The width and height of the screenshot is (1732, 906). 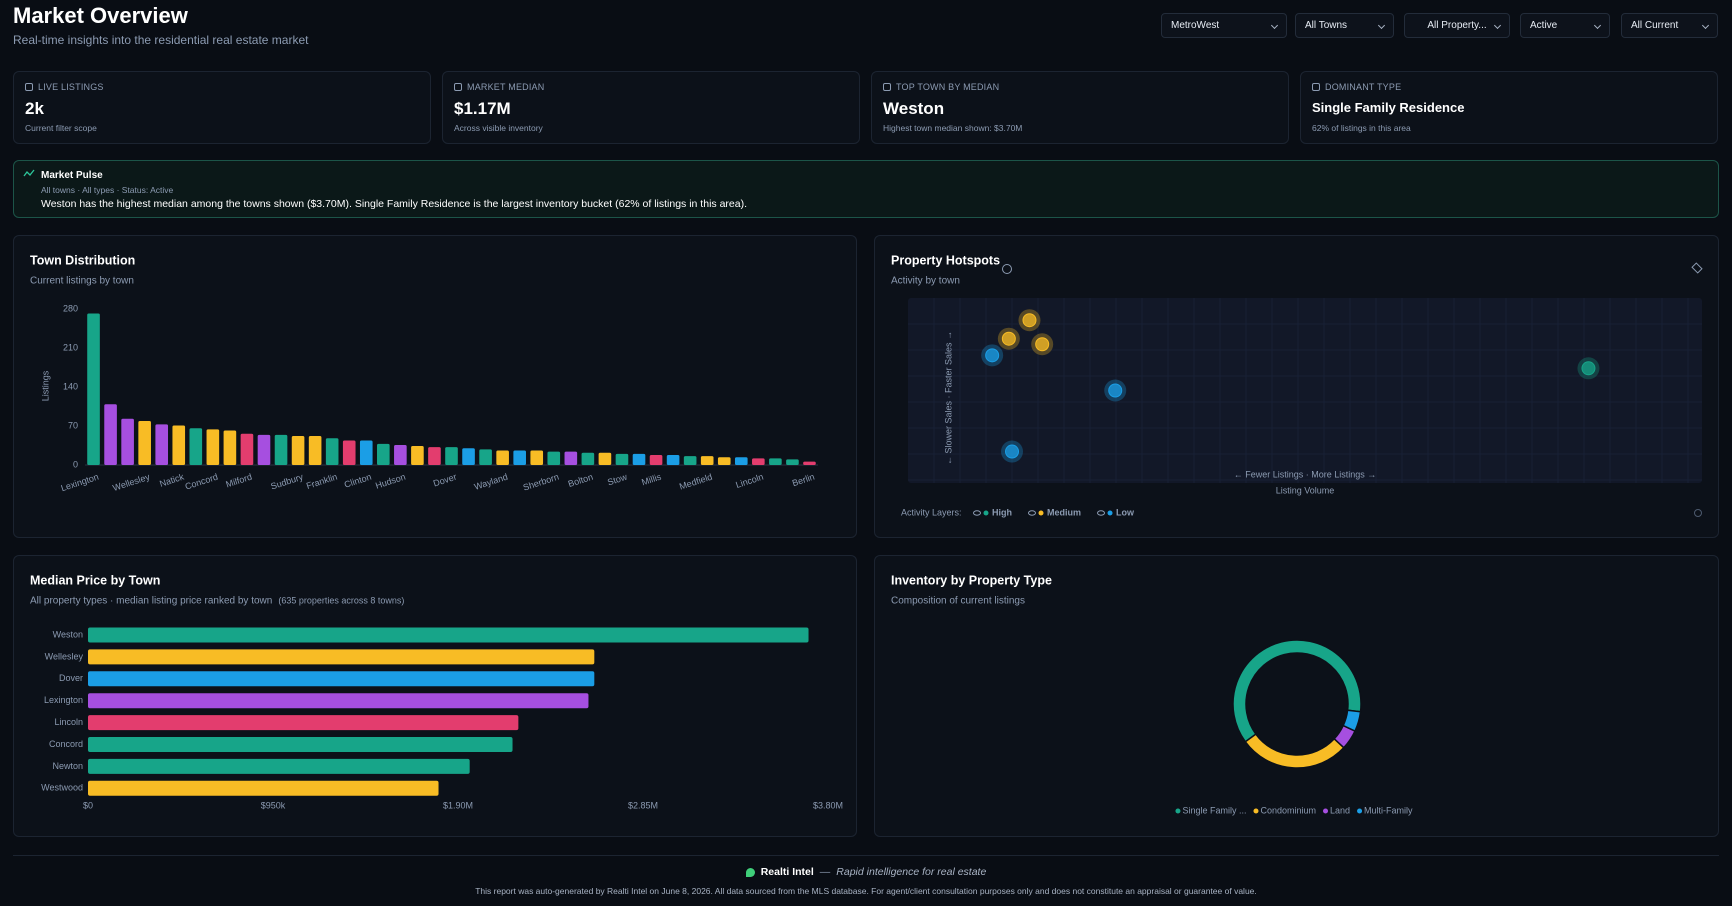 What do you see at coordinates (1388, 107) in the screenshot?
I see `kpi-value: Single Family Residence` at bounding box center [1388, 107].